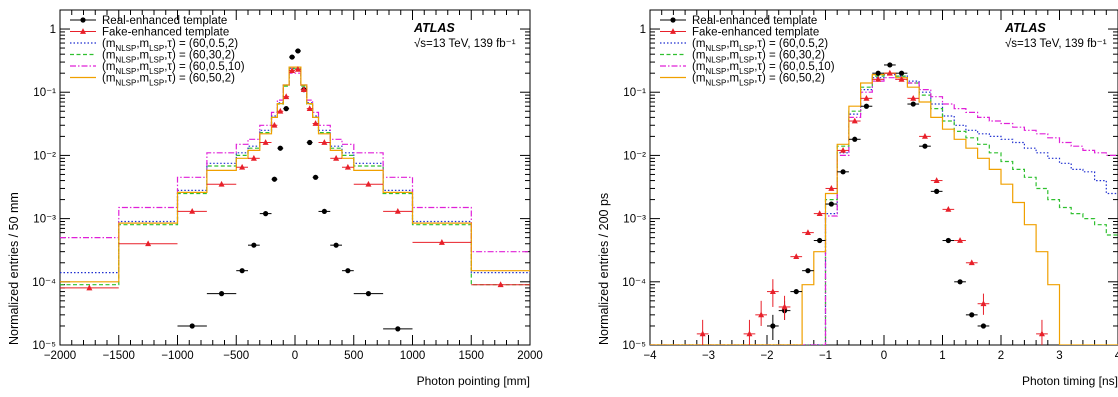 The height and width of the screenshot is (397, 1118). I want to click on x-tick-label: −3, so click(708, 356).